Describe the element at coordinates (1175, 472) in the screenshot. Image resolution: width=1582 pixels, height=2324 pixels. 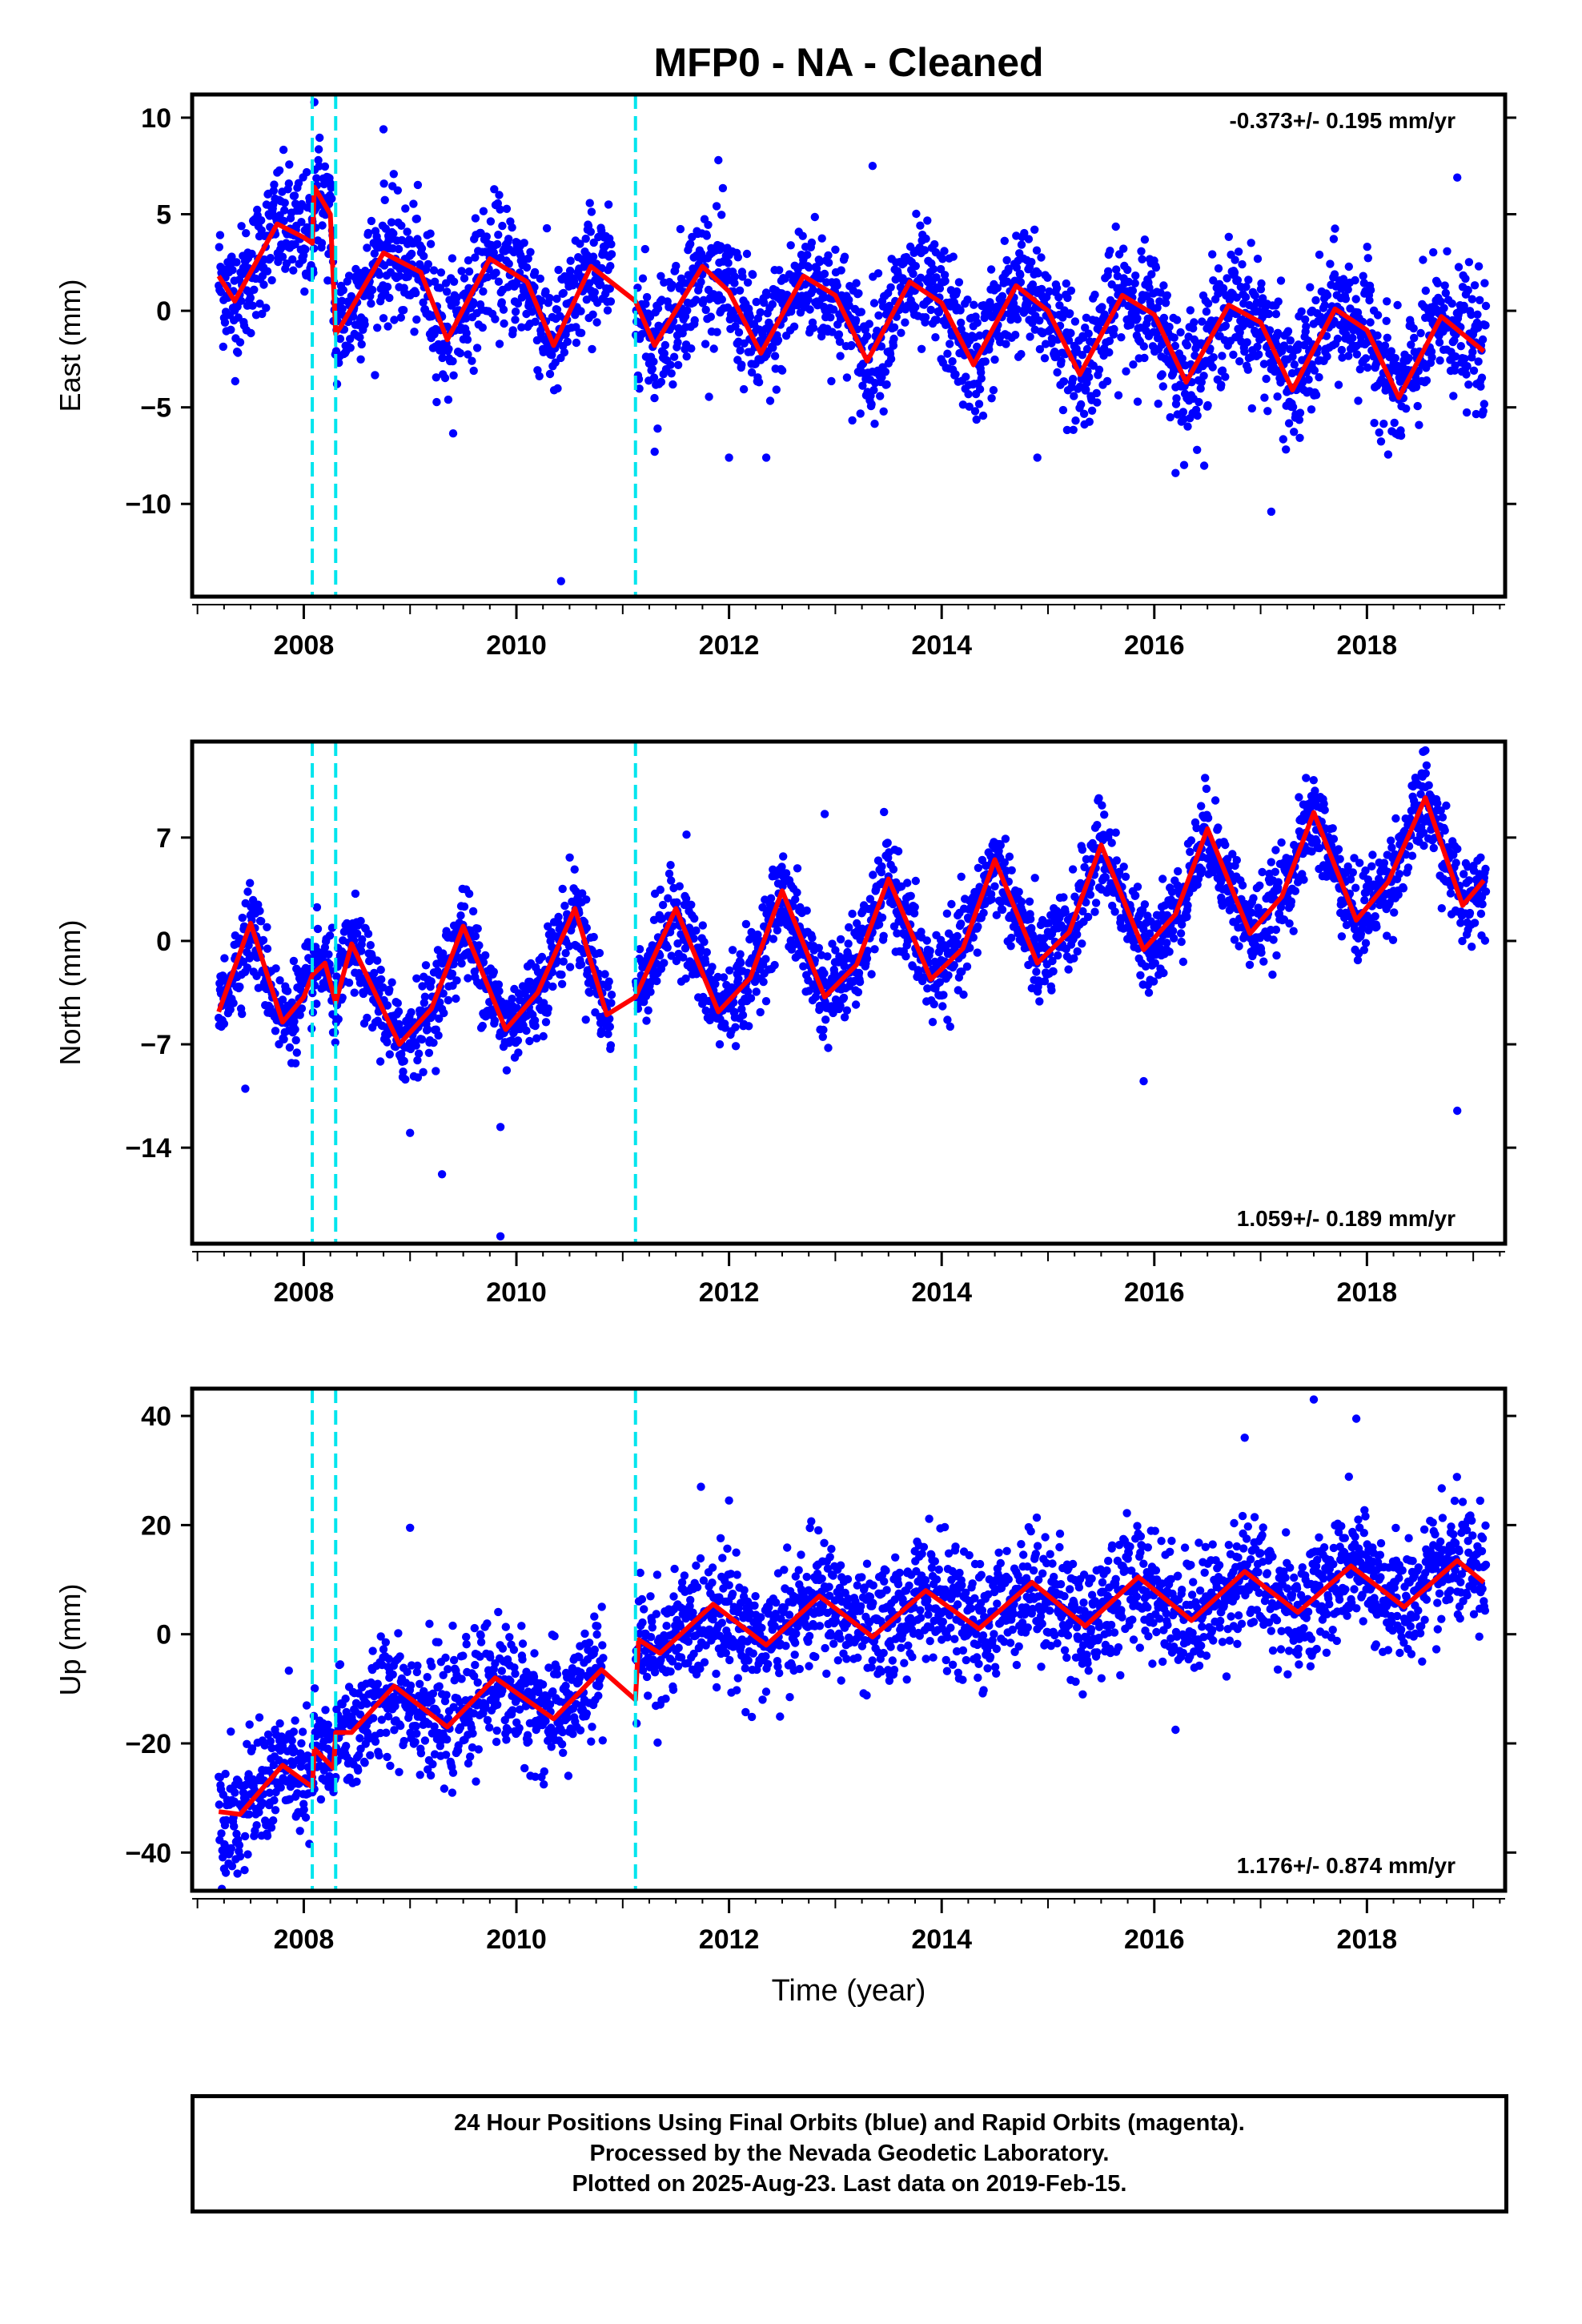
I see `outlier-point` at that location.